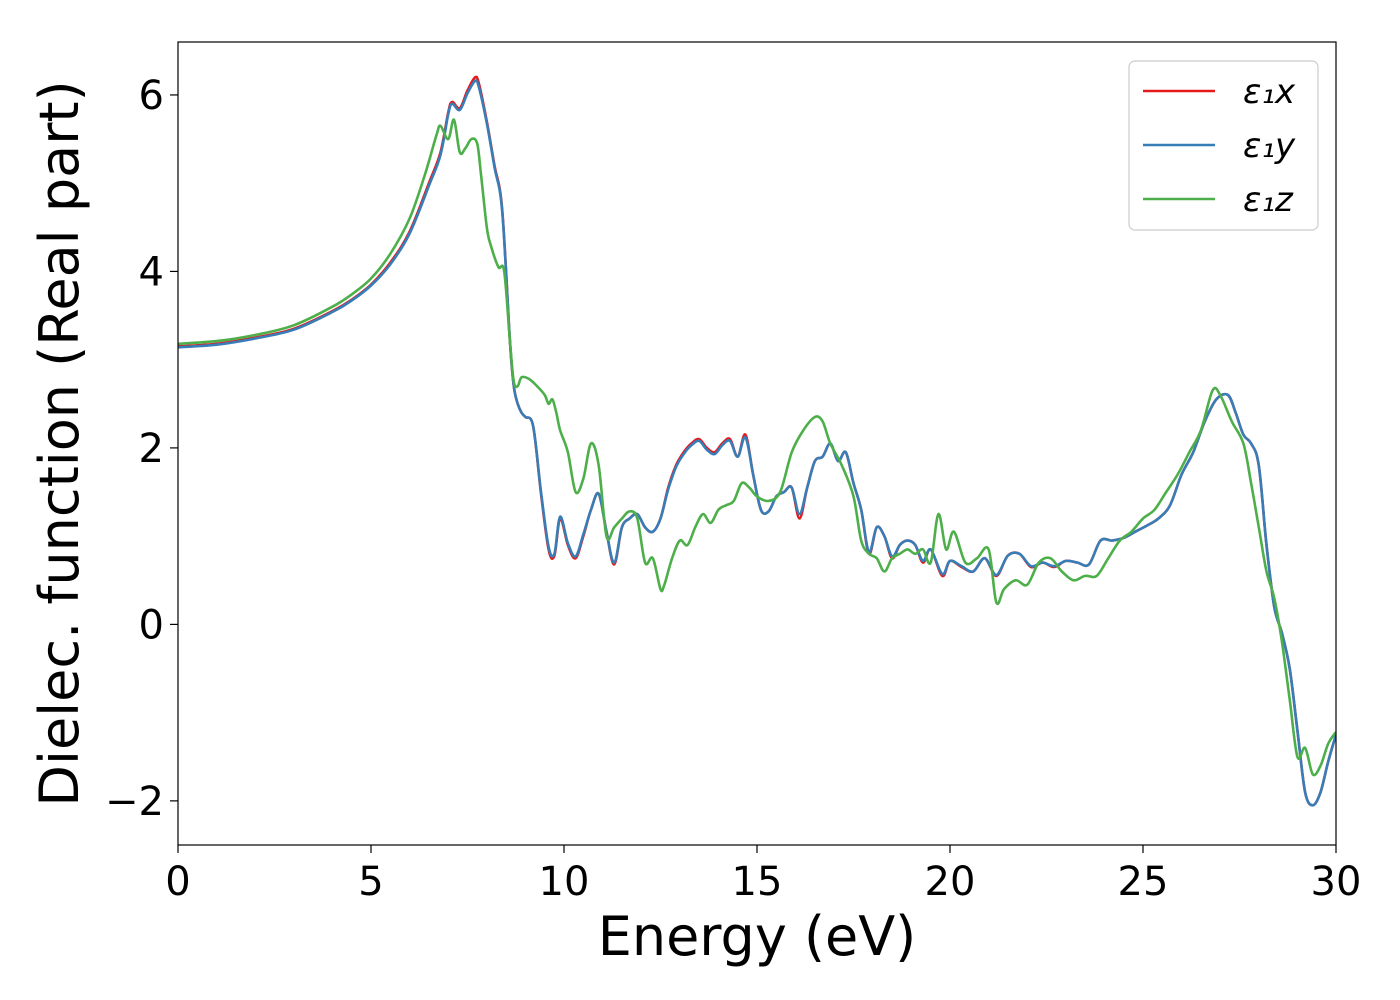  I want to click on x-tick-label: 15, so click(757, 882).